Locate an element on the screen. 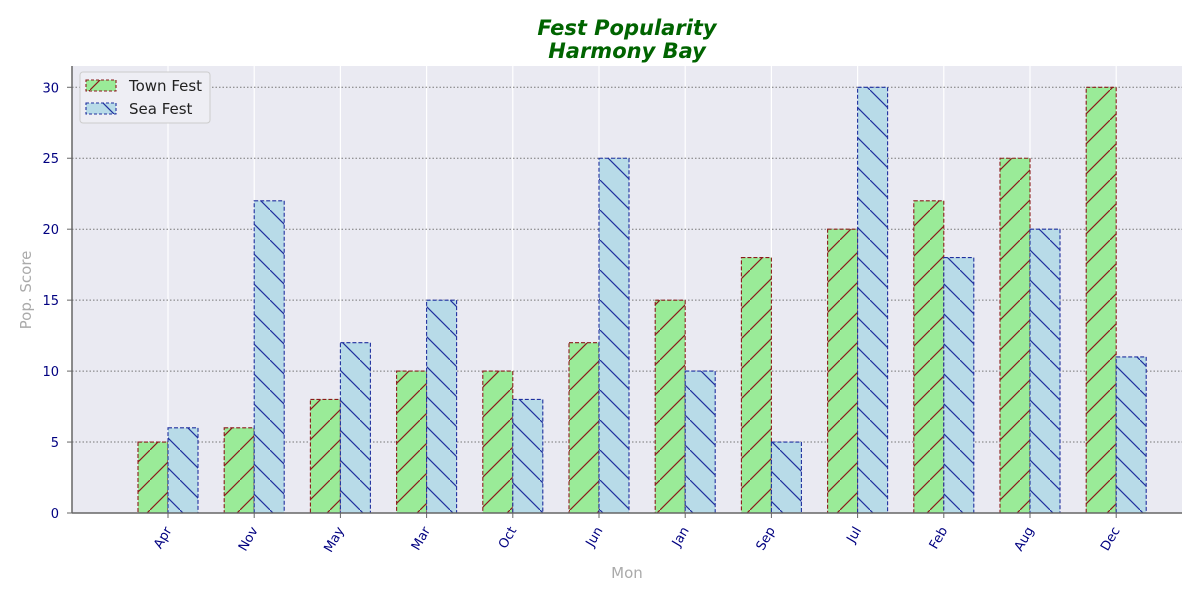 Image resolution: width=1200 pixels, height=600 pixels. x-tick-label: Apr is located at coordinates (163, 538).